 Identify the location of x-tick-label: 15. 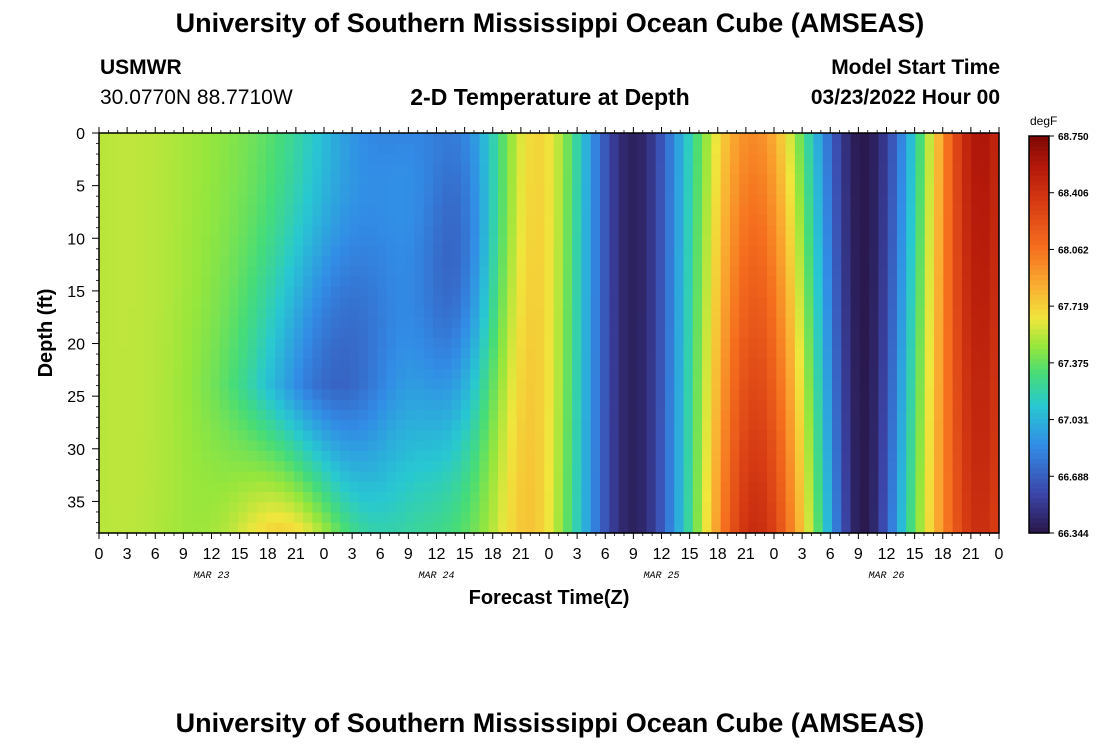
(690, 554).